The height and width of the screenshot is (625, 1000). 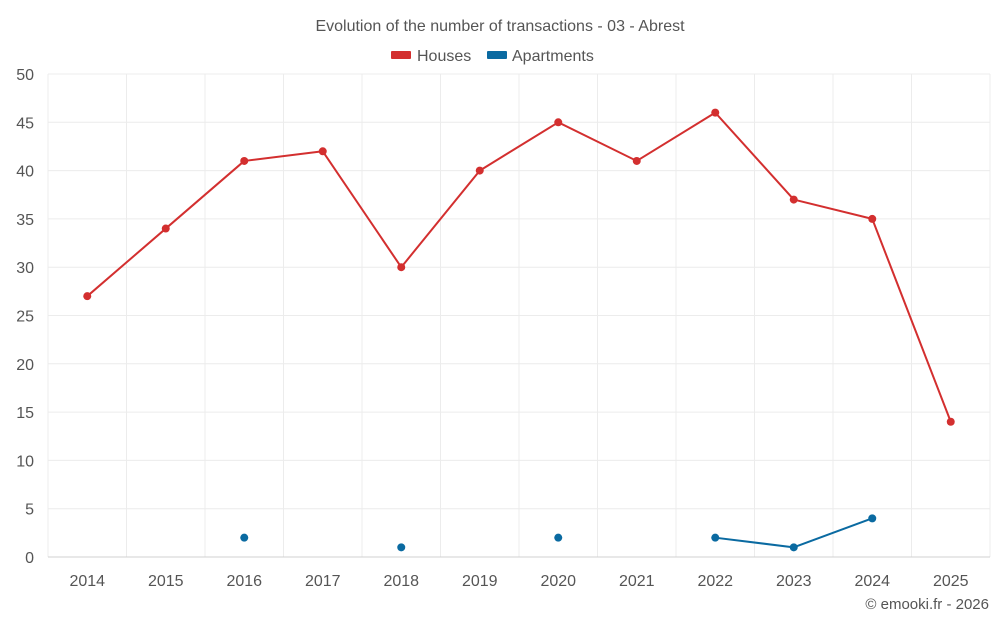 What do you see at coordinates (715, 112) in the screenshot?
I see `houses-point-2022` at bounding box center [715, 112].